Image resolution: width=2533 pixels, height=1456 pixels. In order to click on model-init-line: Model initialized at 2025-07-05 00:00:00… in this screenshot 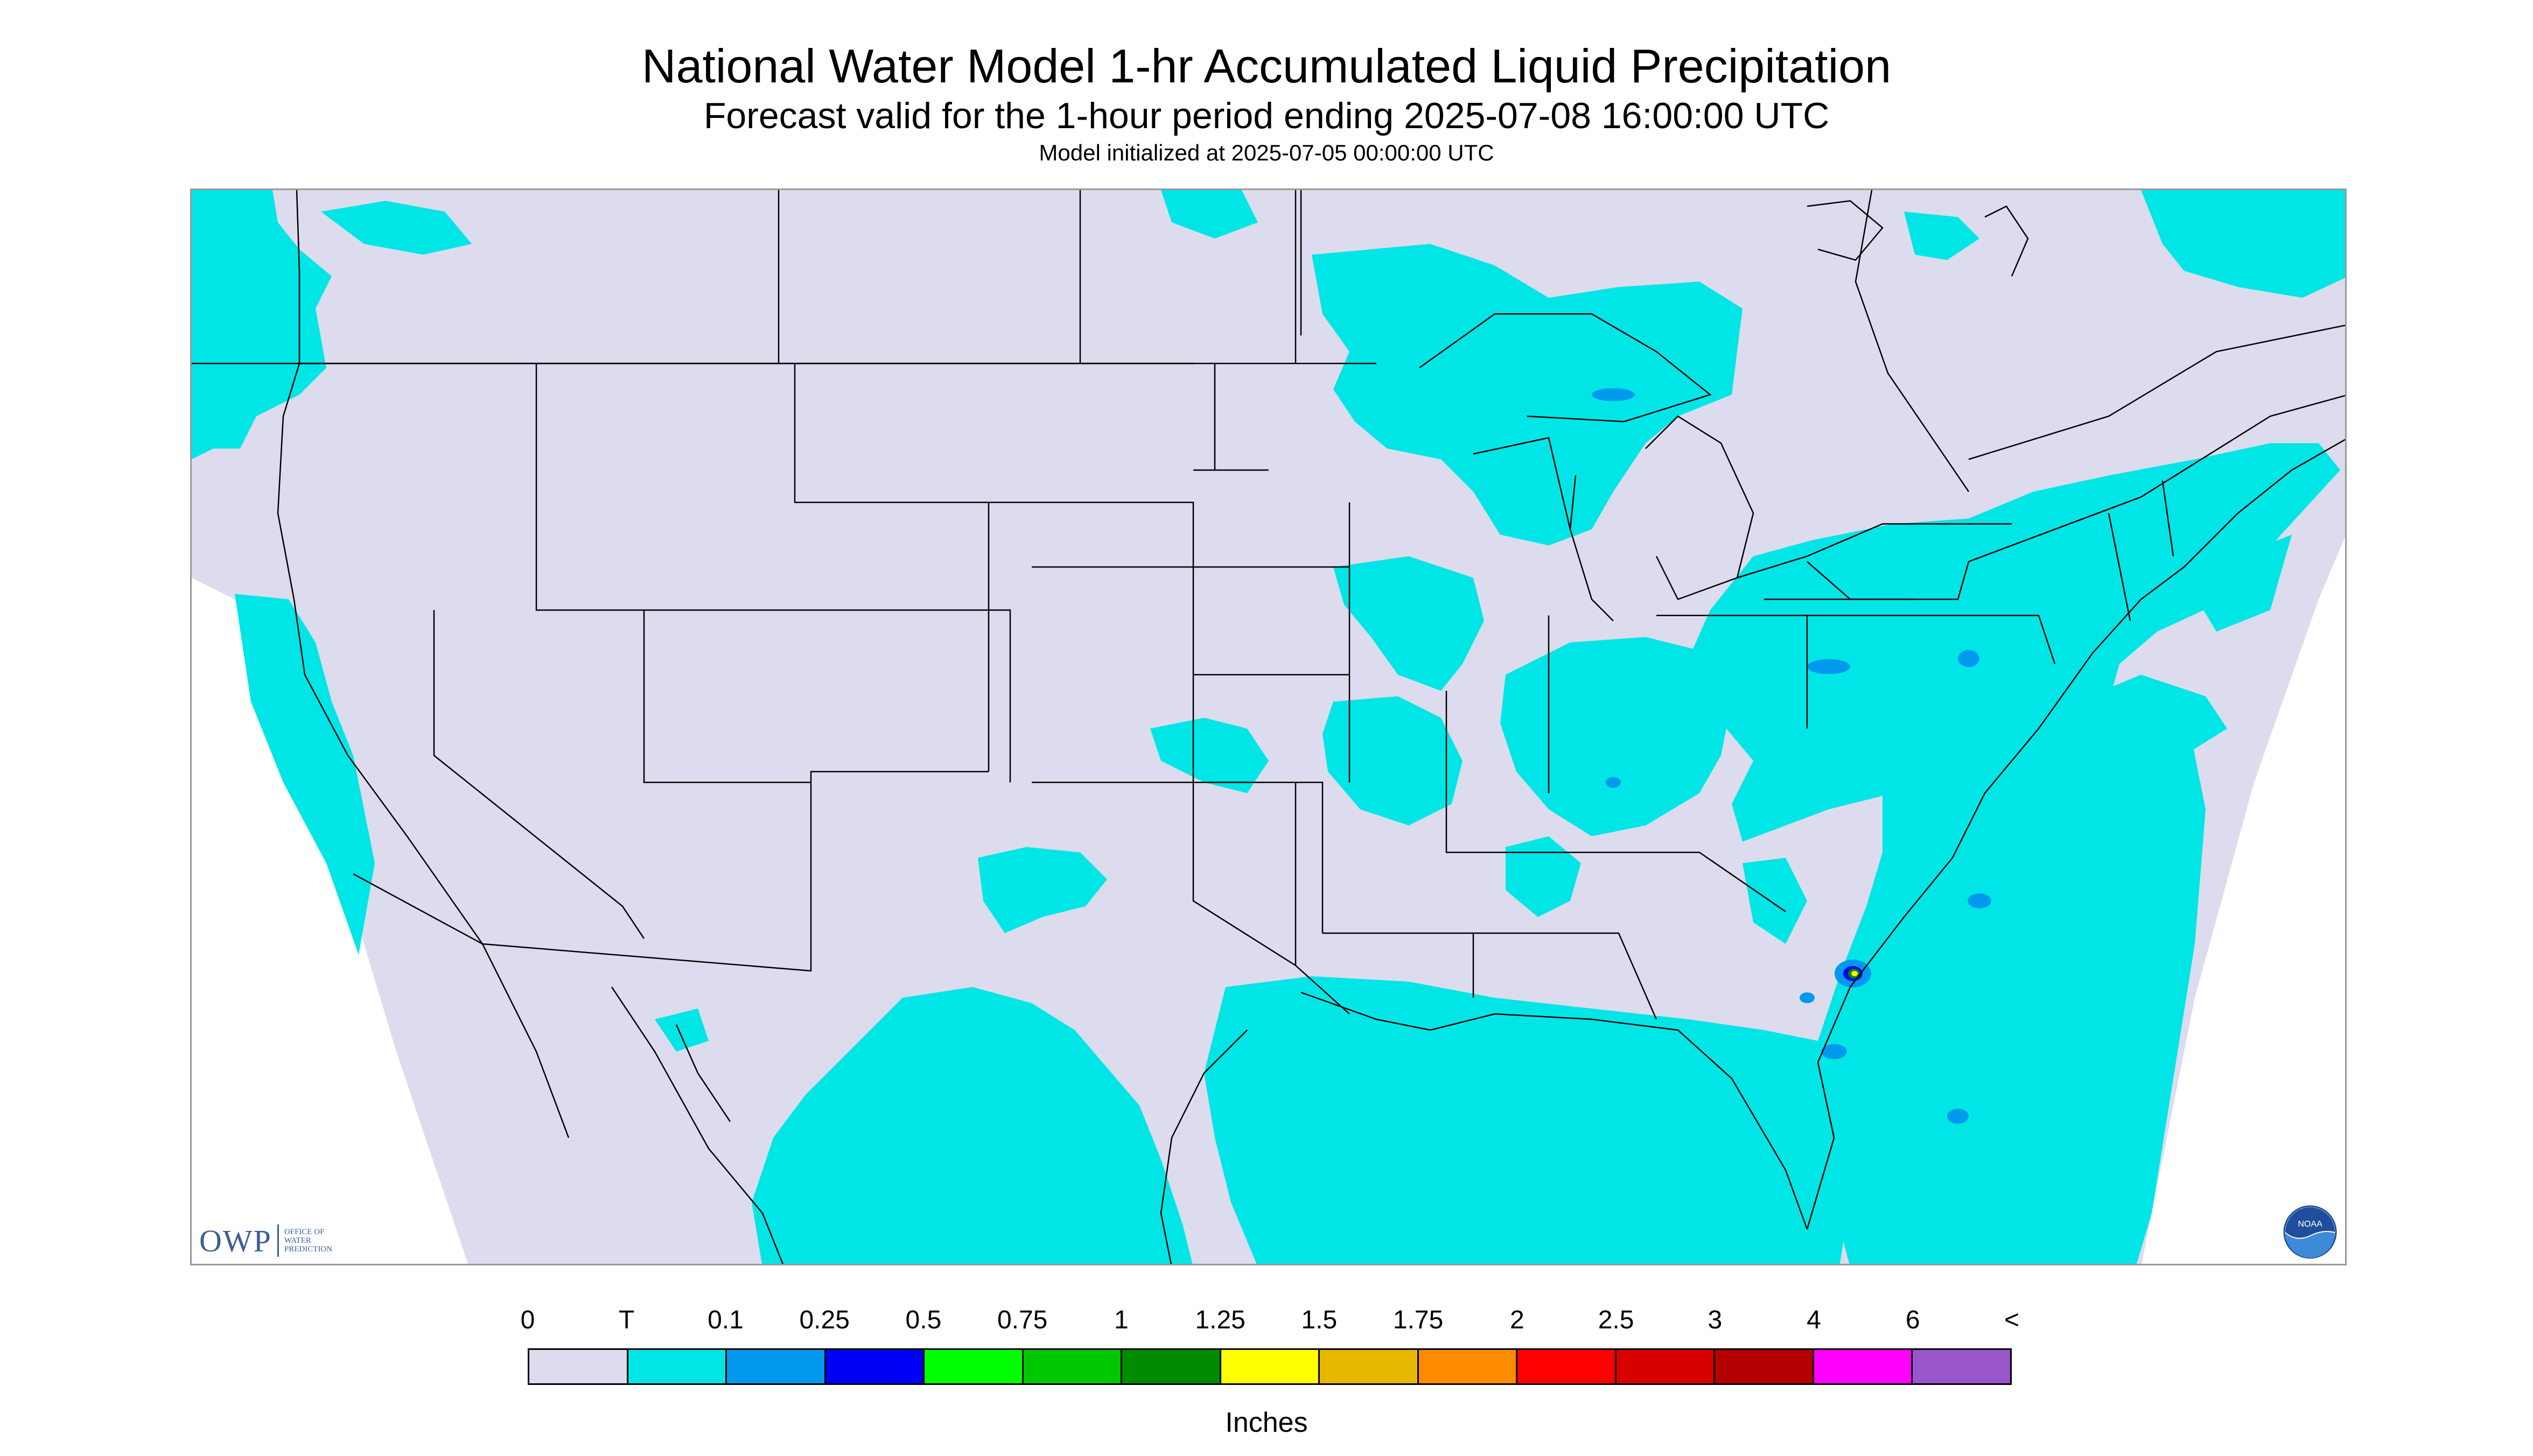, I will do `click(1266, 152)`.